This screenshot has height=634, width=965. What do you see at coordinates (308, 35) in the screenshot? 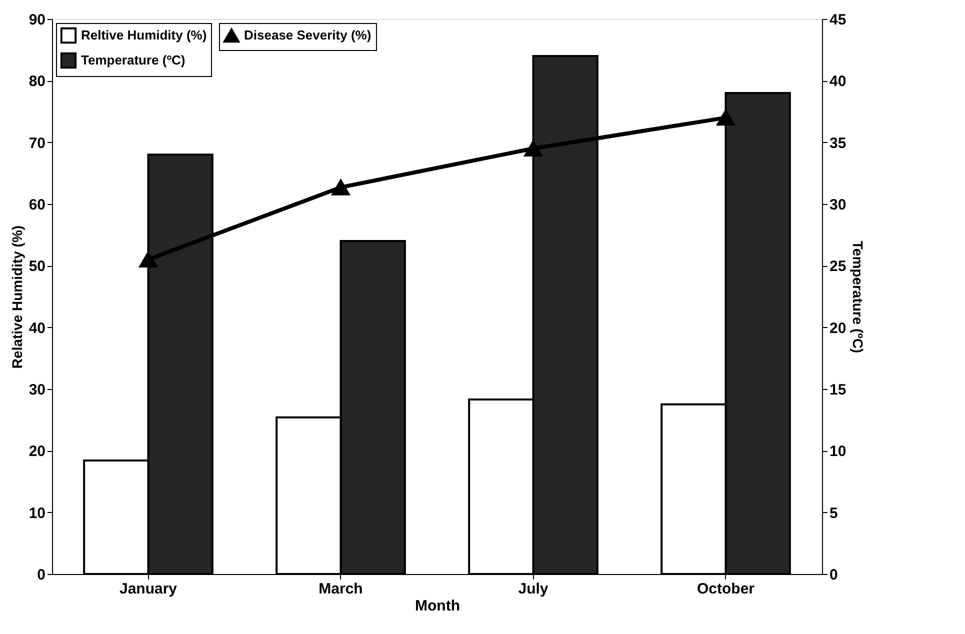
I see `legend-label: Disease Severity (%)` at bounding box center [308, 35].